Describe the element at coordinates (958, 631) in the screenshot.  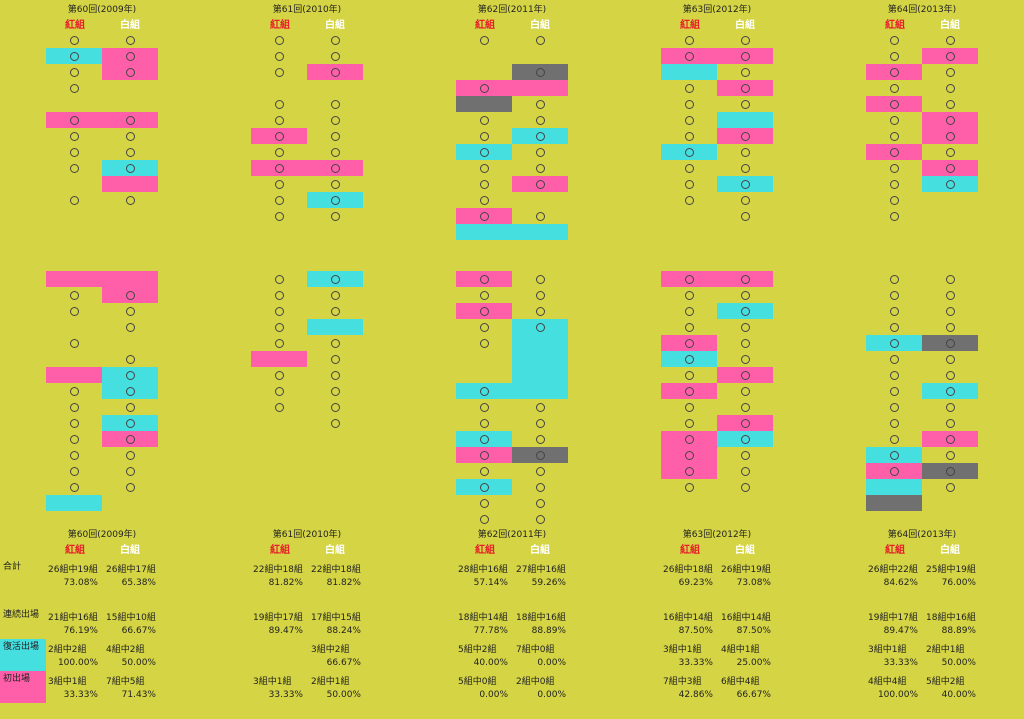
I see `stat-white-pct: 88.89%` at that location.